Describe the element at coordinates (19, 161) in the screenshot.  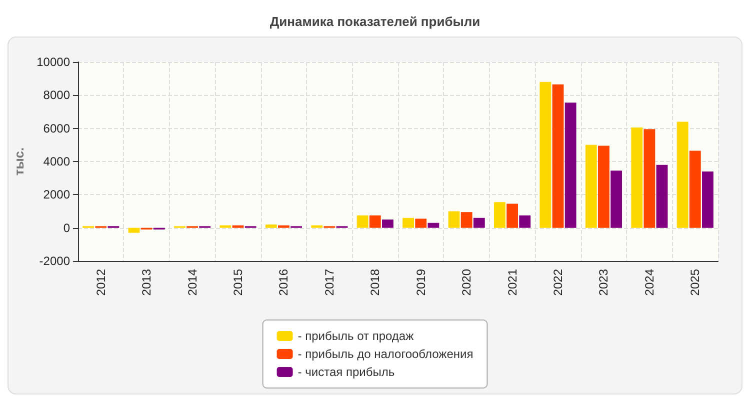
I see `y-axis-title: тыс.` at that location.